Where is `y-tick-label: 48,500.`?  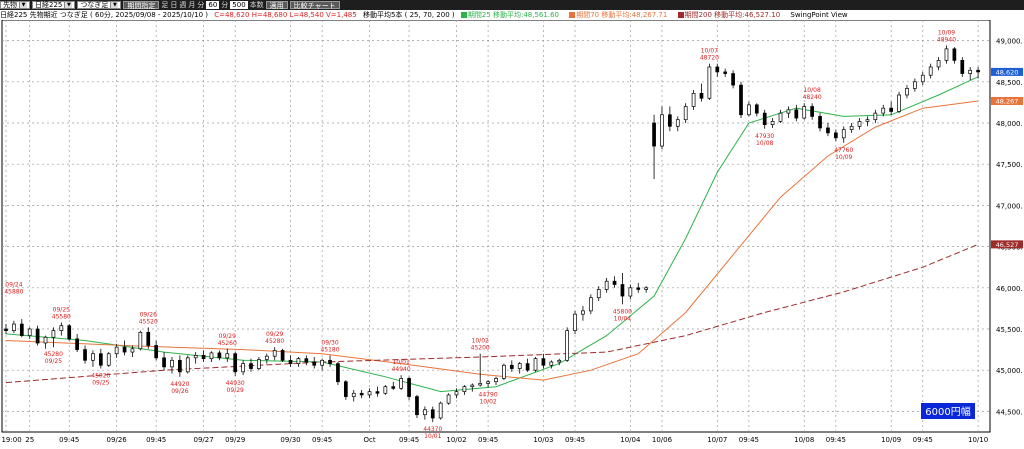
y-tick-label: 48,500. is located at coordinates (1009, 83).